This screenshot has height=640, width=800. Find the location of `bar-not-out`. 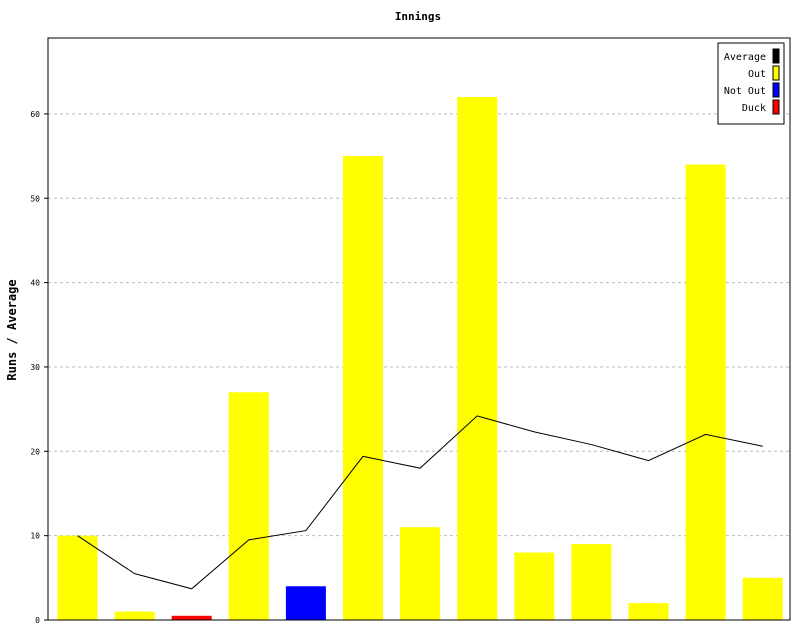

bar-not-out is located at coordinates (305, 603).